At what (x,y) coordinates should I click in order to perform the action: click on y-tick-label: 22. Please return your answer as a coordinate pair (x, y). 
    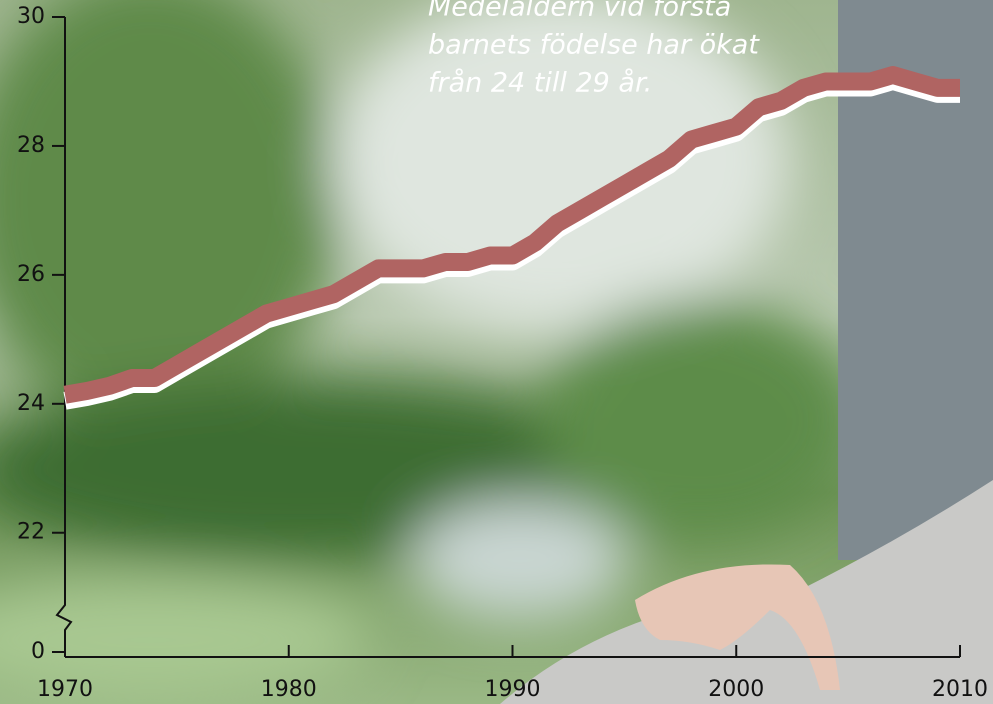
    Looking at the image, I should click on (31, 532).